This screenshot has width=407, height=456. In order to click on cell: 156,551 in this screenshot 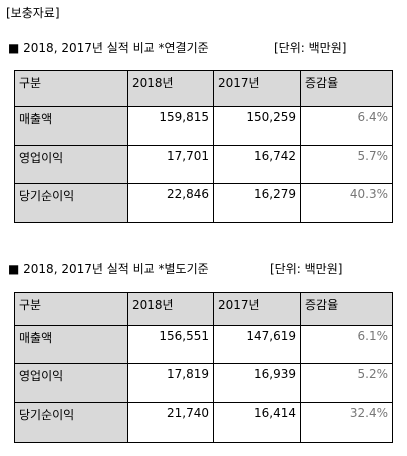, I will do `click(170, 344)`.